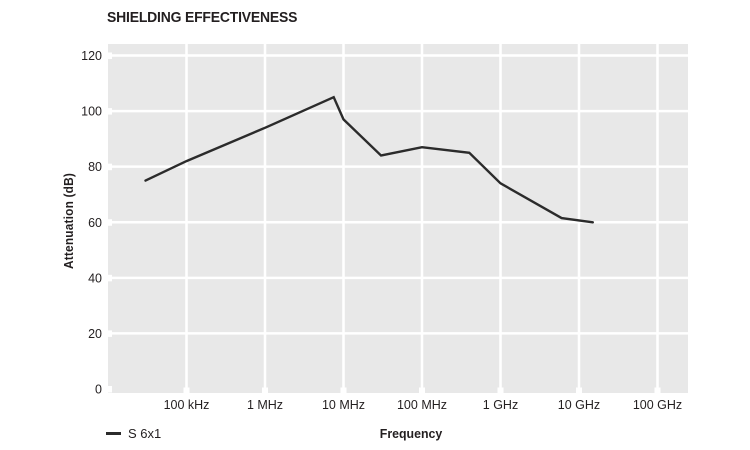  What do you see at coordinates (500, 405) in the screenshot?
I see `x-tick-label: 1 GHz` at bounding box center [500, 405].